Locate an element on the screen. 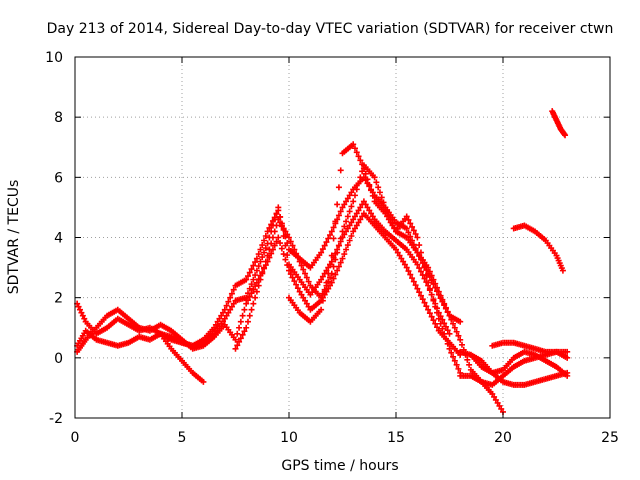 The width and height of the screenshot is (640, 480). y-tick-label: 8 is located at coordinates (58, 118).